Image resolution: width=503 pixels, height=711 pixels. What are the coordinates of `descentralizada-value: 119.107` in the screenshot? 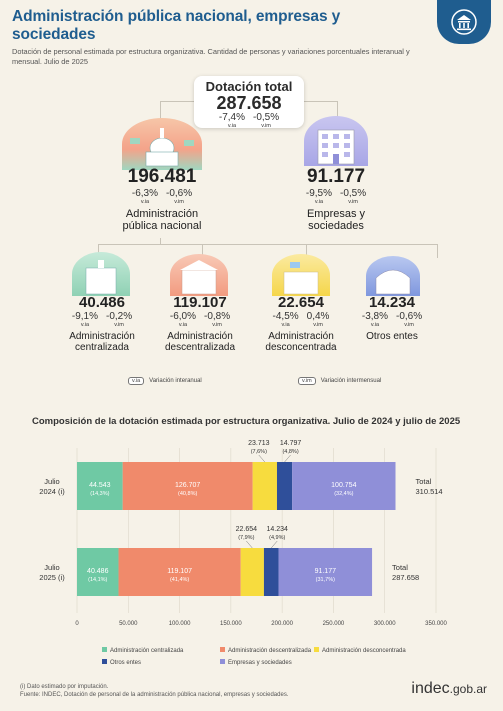 It's located at (200, 302).